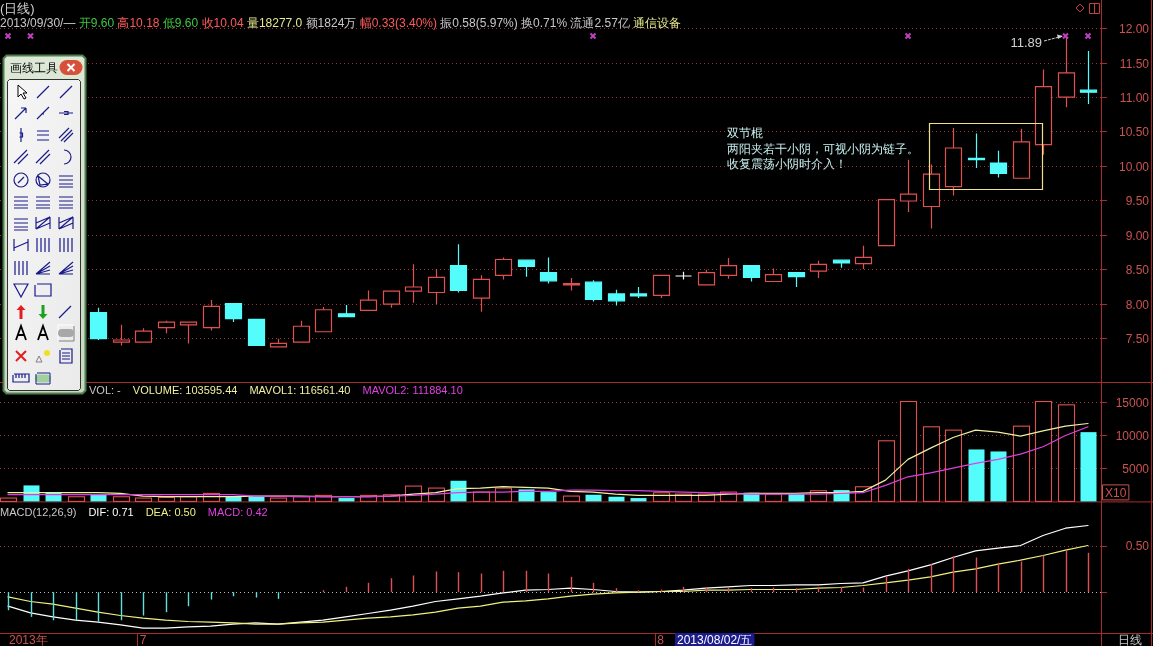  Describe the element at coordinates (111, 512) in the screenshot. I see `text: DIF: 0.71` at that location.